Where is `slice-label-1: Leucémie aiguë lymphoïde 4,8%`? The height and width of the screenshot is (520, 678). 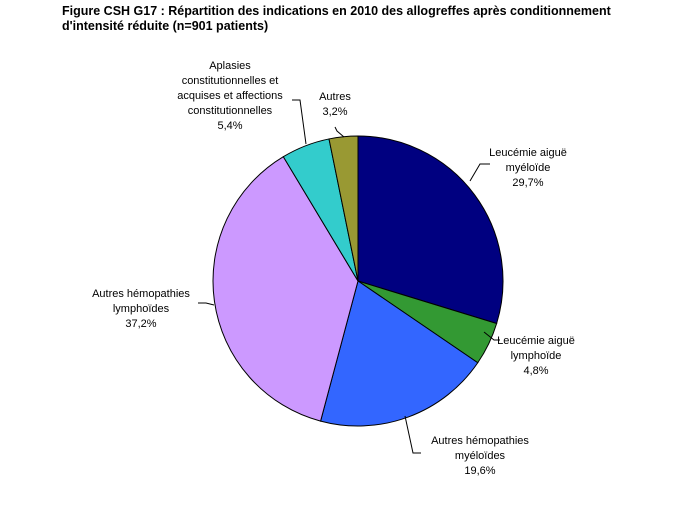 slice-label-1: Leucémie aiguë lymphoïde 4,8% is located at coordinates (536, 356).